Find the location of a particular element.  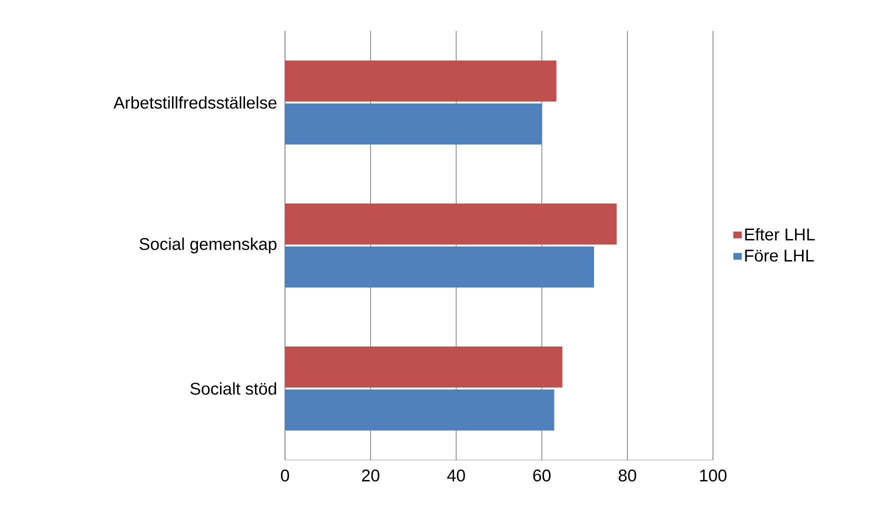

x-tick-label: 60 is located at coordinates (542, 475).